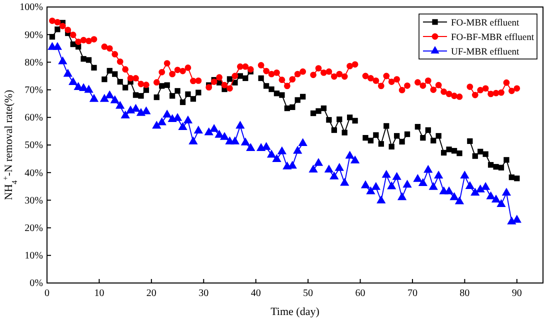 The height and width of the screenshot is (323, 550). I want to click on legend-label: FO-BF-MBR effluent, so click(492, 38).